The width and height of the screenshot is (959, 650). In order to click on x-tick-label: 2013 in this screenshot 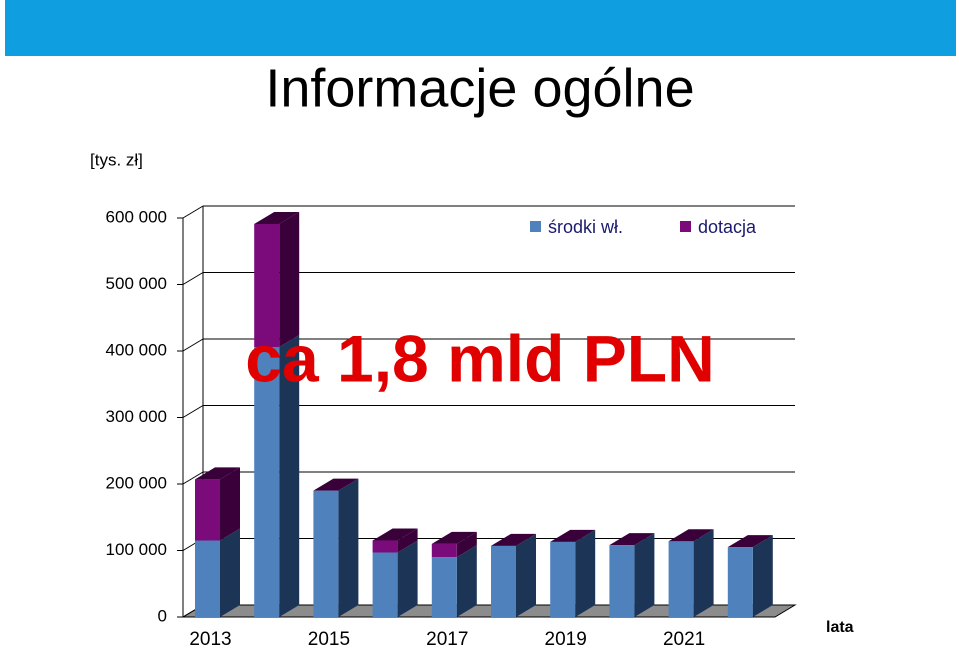, I will do `click(210, 639)`.